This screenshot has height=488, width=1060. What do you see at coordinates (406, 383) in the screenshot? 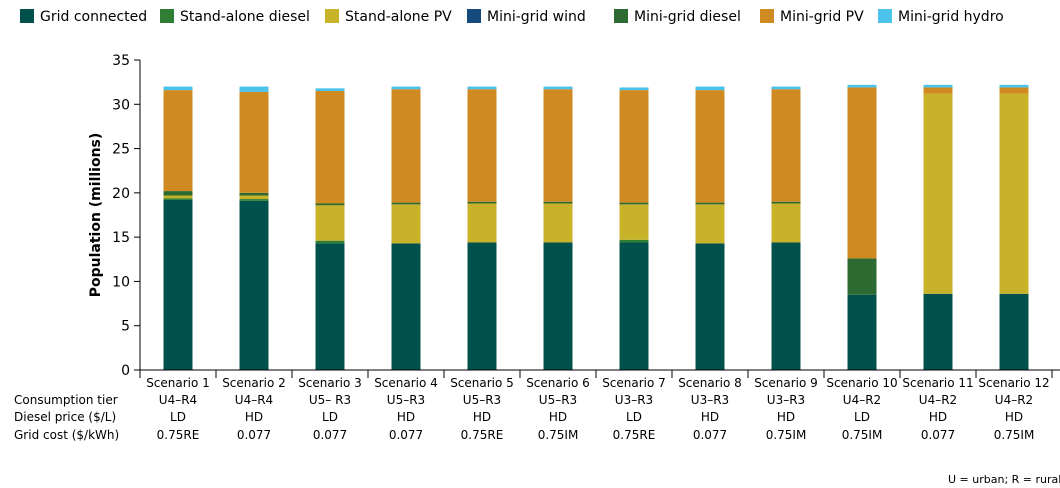
I see `category-label-4: Scenario 4` at bounding box center [406, 383].